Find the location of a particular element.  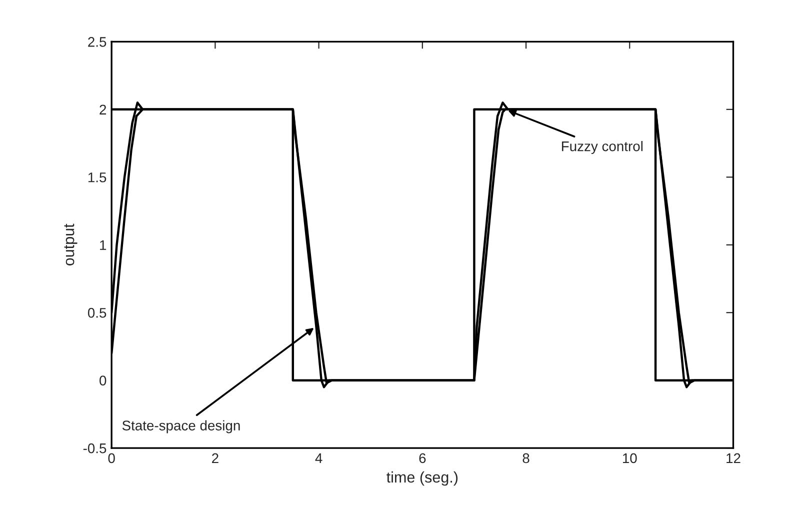

y-tick-label: -0.5 is located at coordinates (94, 448).